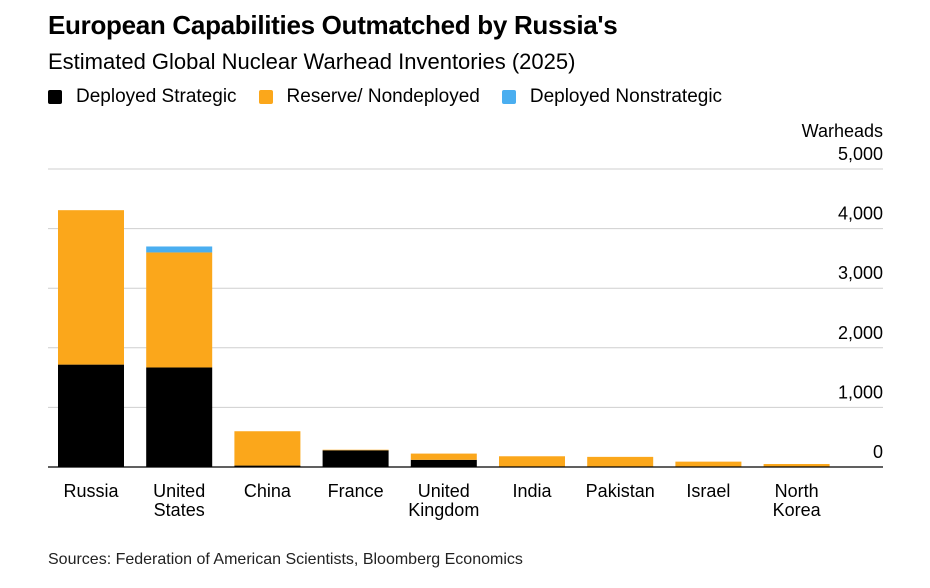 The width and height of the screenshot is (930, 588). What do you see at coordinates (797, 500) in the screenshot?
I see `x-tick-label: North Korea` at bounding box center [797, 500].